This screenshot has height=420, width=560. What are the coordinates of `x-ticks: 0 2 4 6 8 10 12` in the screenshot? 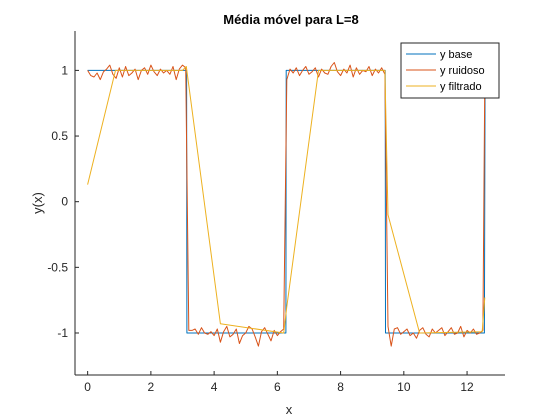 It's located at (279, 382).